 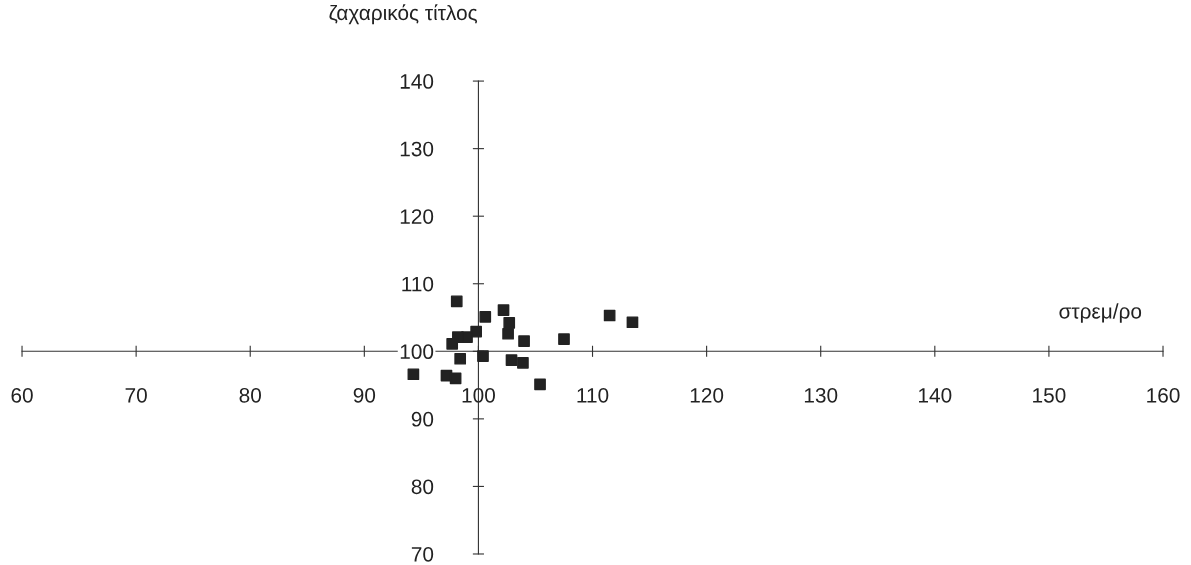 What do you see at coordinates (418, 284) in the screenshot?
I see `y-tick-label: 110` at bounding box center [418, 284].